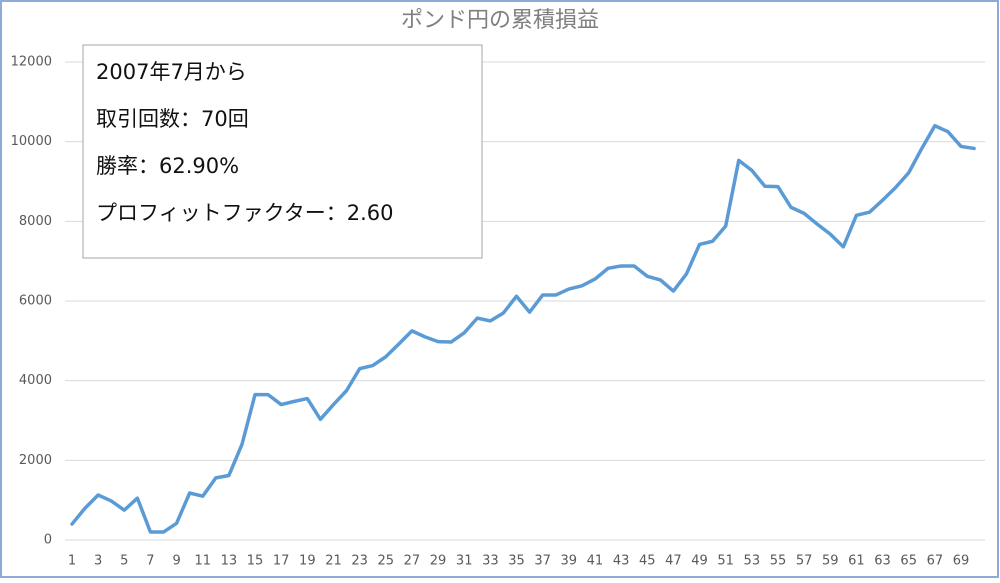 Image resolution: width=1000 pixels, height=583 pixels. Describe the element at coordinates (176, 561) in the screenshot. I see `x-tick-label: 9` at that location.